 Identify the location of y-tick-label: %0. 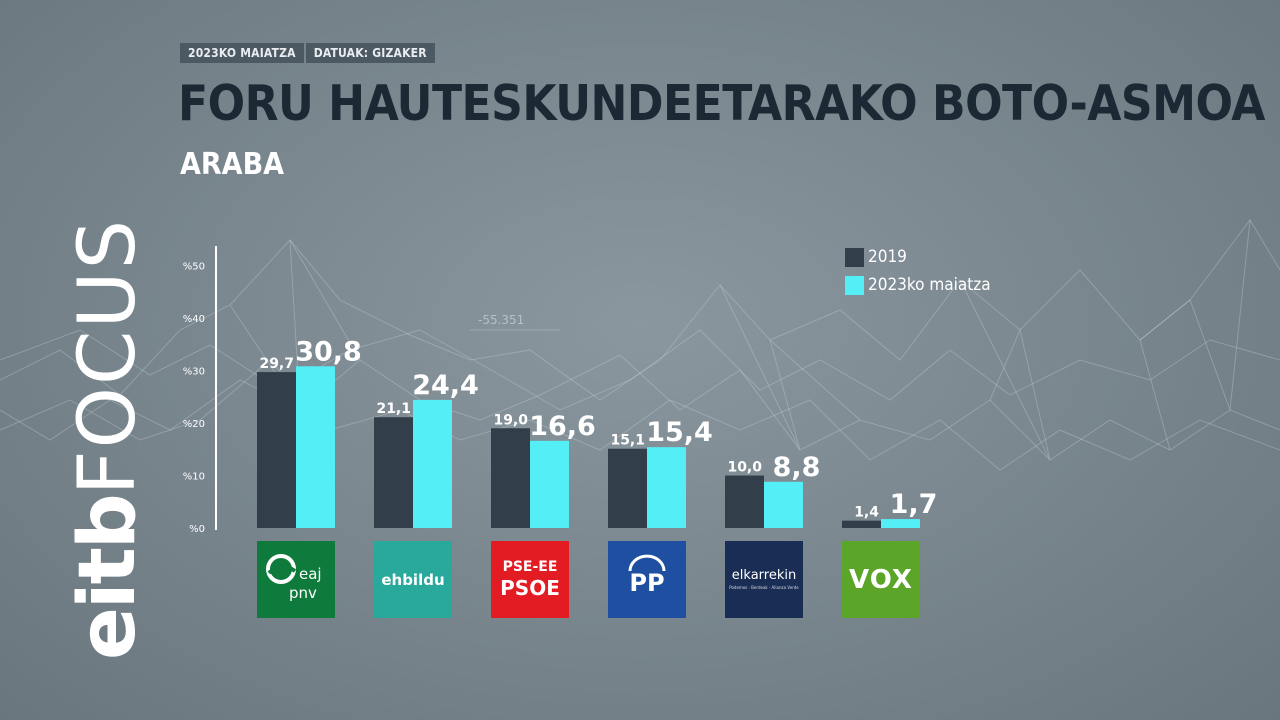
(197, 529).